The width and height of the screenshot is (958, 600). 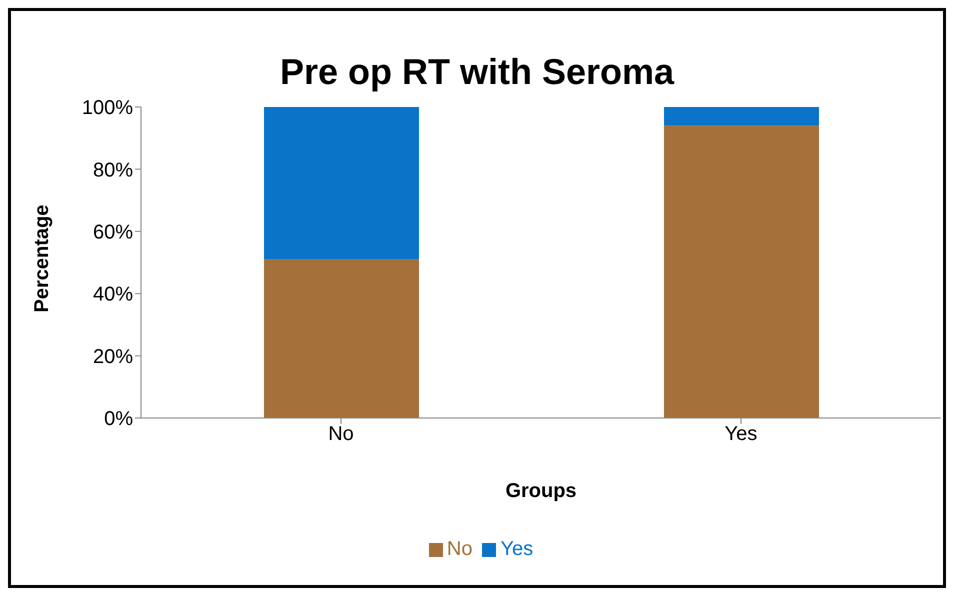 I want to click on y-tick-label: 20%, so click(x=113, y=357).